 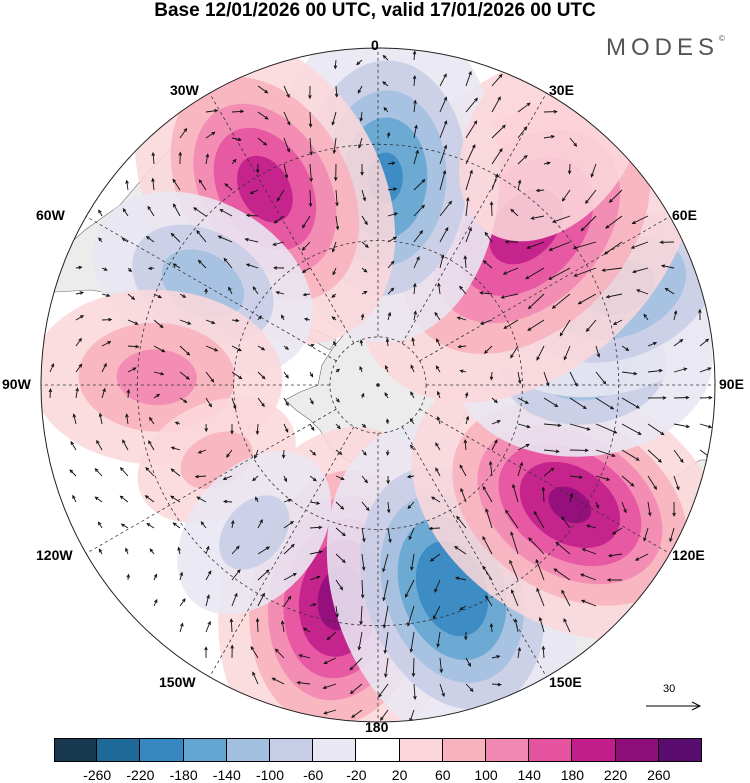 What do you see at coordinates (356, 775) in the screenshot?
I see `colorbar-tick-label: -20` at bounding box center [356, 775].